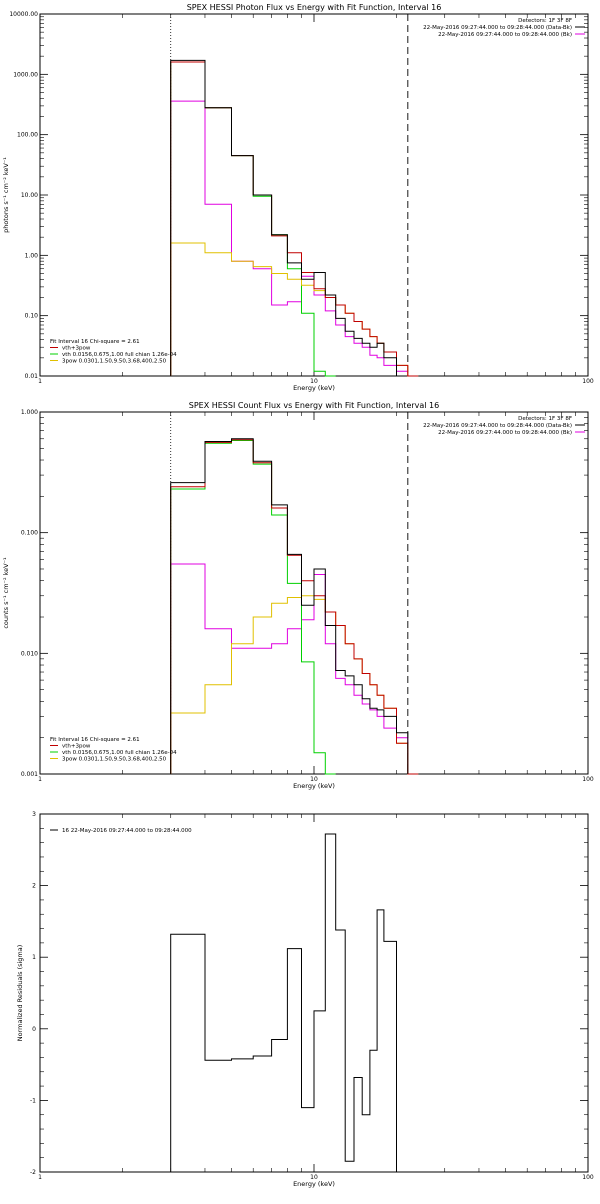 The image size is (600, 1204). Describe the element at coordinates (294, 685) in the screenshot. I see `series-line-3pow` at that location.